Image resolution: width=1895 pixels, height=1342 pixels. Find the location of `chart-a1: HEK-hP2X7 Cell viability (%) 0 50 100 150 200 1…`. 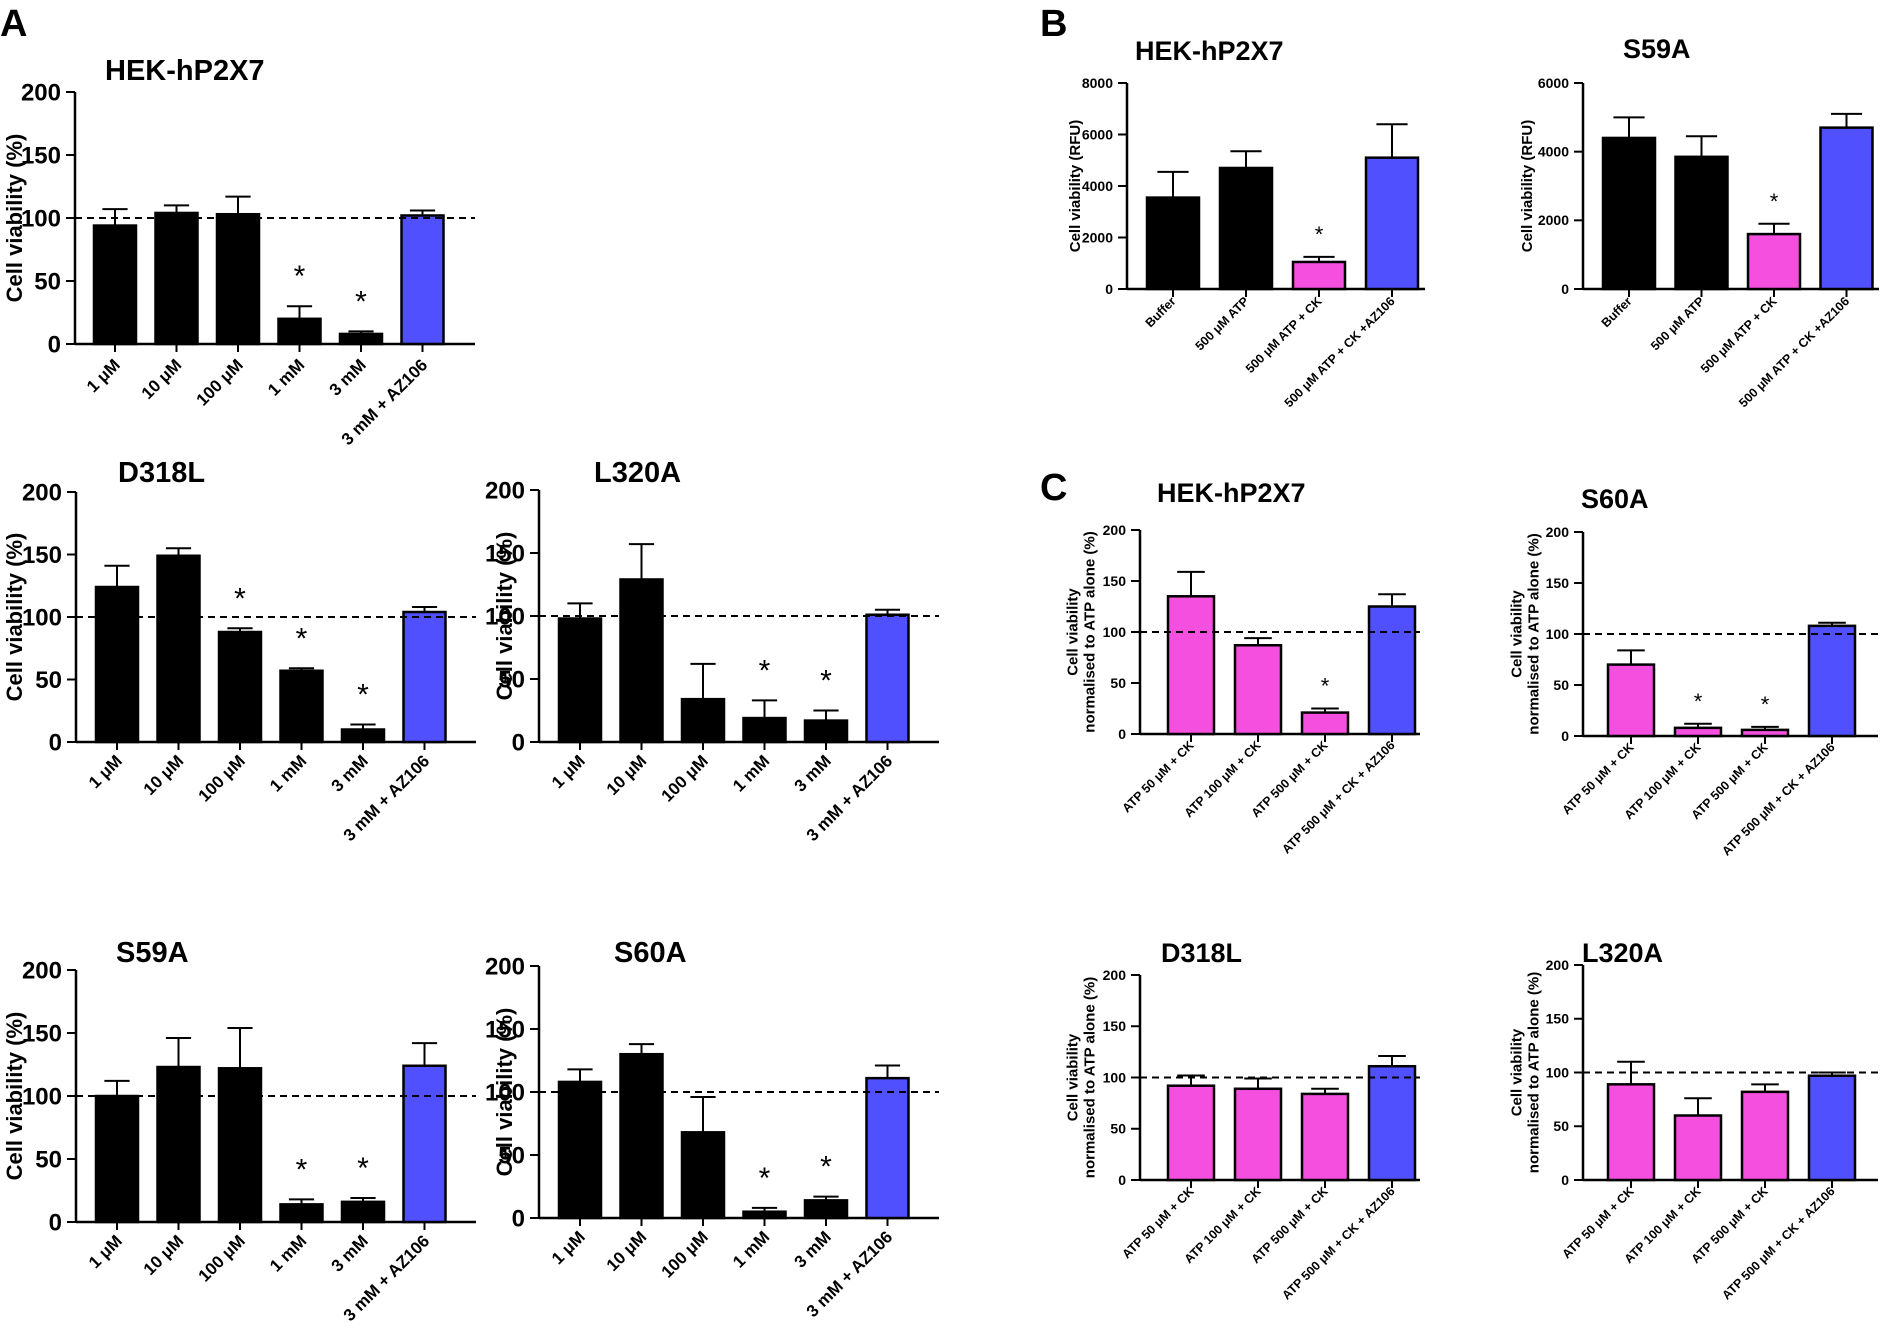

chart-a1: HEK-hP2X7 Cell viability (%) 0 50 100 150 200 1… is located at coordinates (238, 252).